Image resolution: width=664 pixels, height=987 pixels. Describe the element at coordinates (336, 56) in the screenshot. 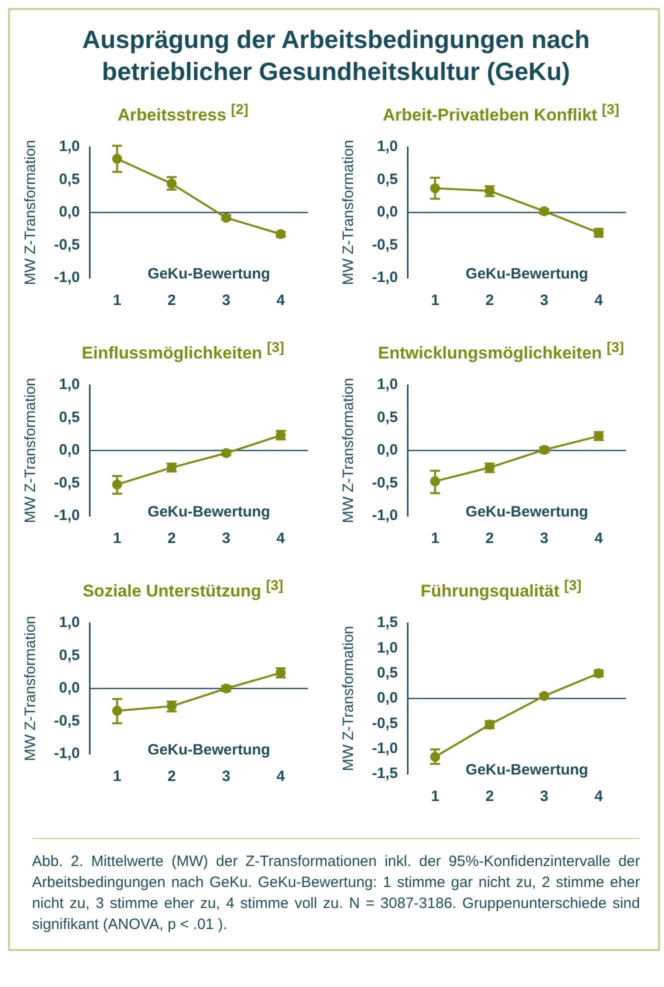

I see `text: Ausprägung der Arbeitsbedingungen nach betrieblicher Gesundheitskultur (GeKu)` at that location.